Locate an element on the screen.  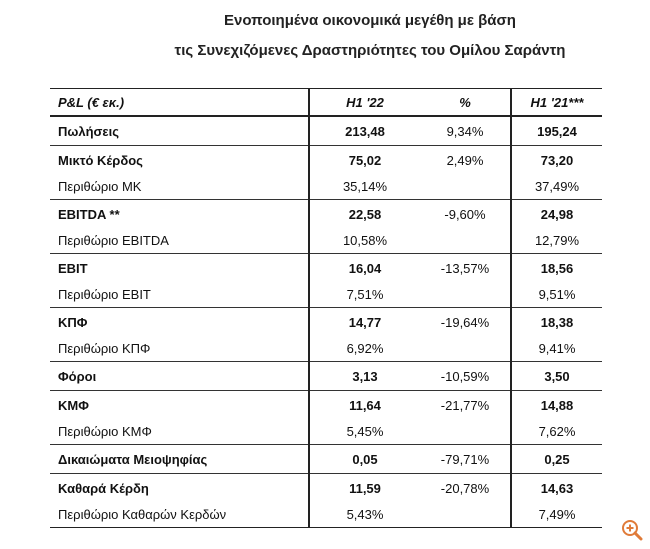
table-cell: 22,58 is located at coordinates (364, 213).